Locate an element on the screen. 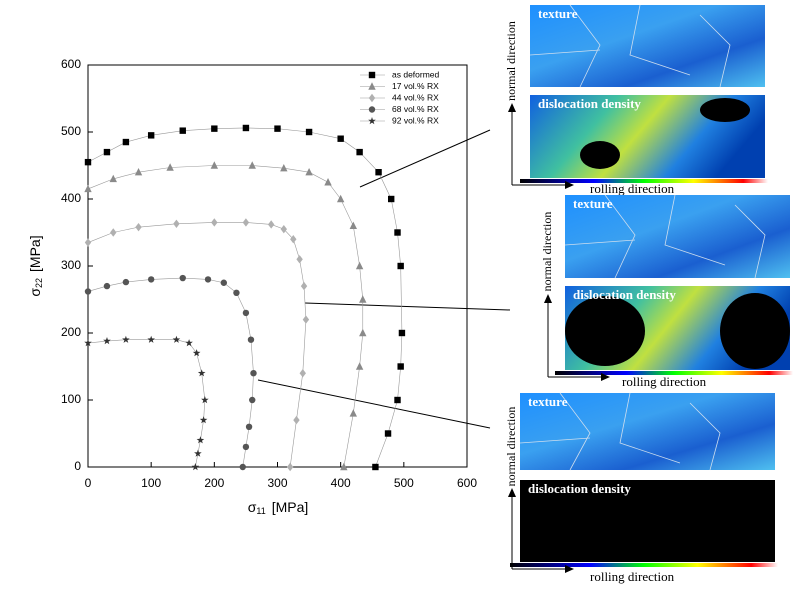  x-tick-label: 500 is located at coordinates (404, 483).